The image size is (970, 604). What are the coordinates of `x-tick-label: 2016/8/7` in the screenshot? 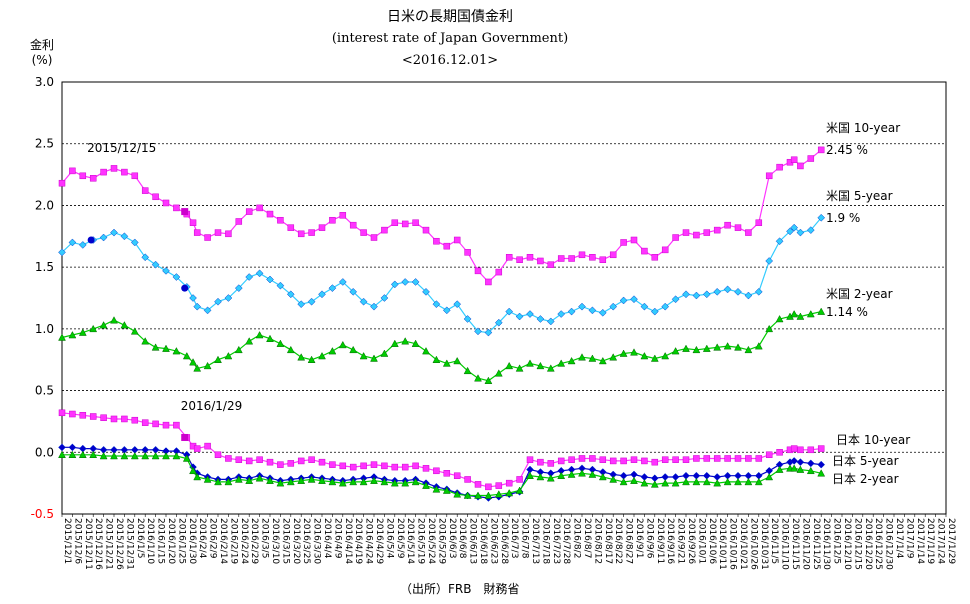 It's located at (587, 538).